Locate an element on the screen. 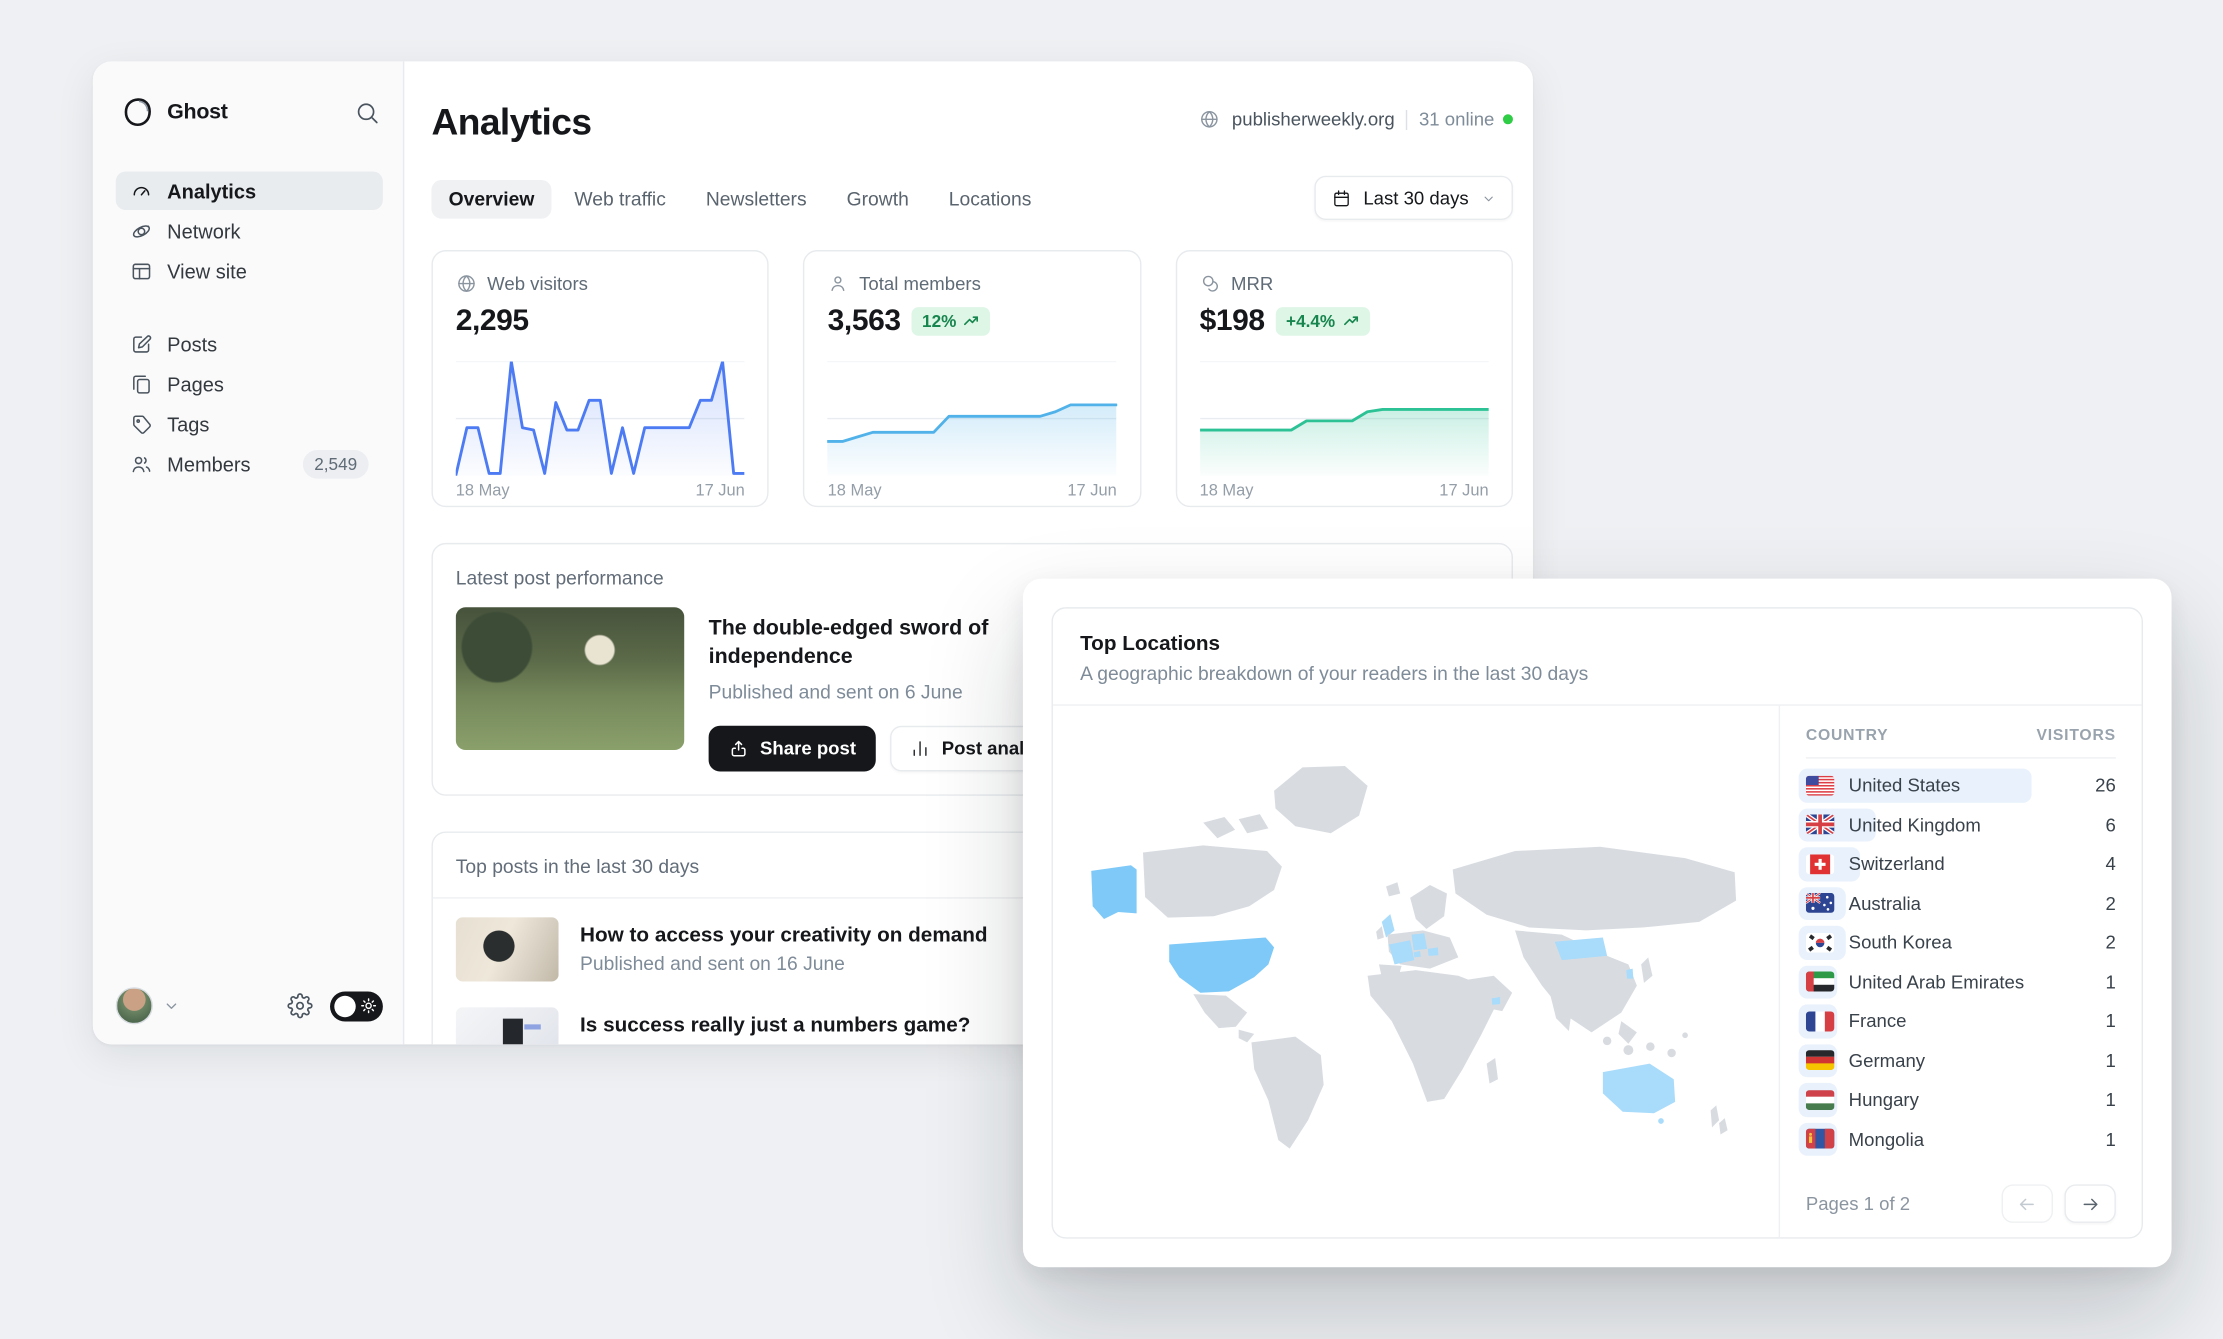 The height and width of the screenshot is (1339, 2223). sidebar-item-label: Network is located at coordinates (204, 231).